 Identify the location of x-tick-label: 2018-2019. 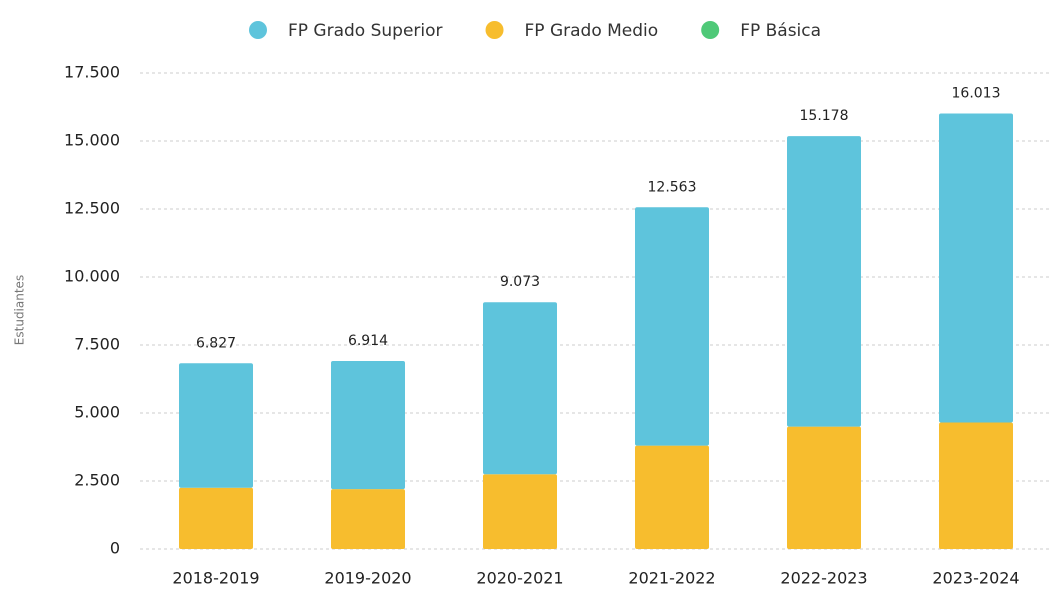
(215, 578).